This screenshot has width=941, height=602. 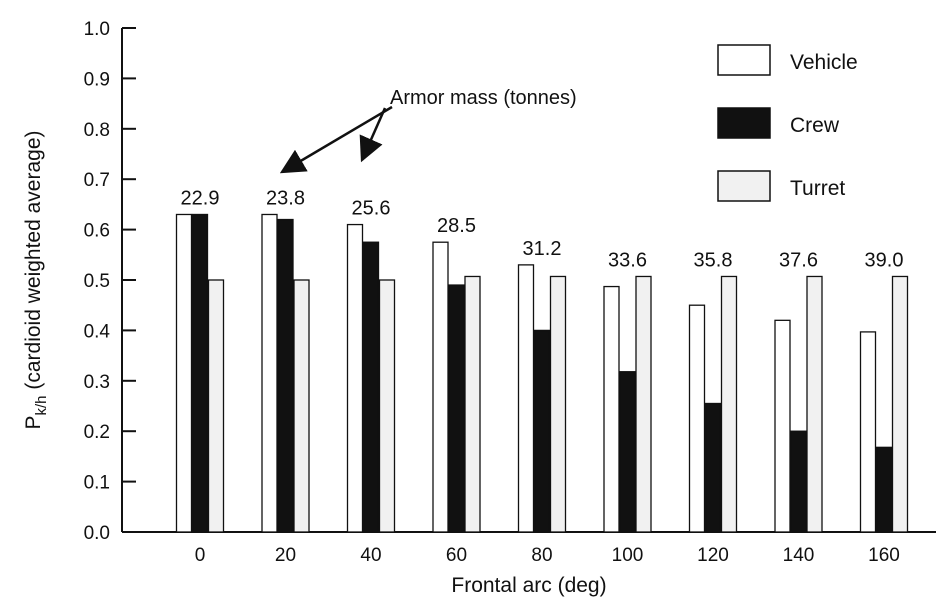 What do you see at coordinates (884, 260) in the screenshot?
I see `bar-value-label: 39.0` at bounding box center [884, 260].